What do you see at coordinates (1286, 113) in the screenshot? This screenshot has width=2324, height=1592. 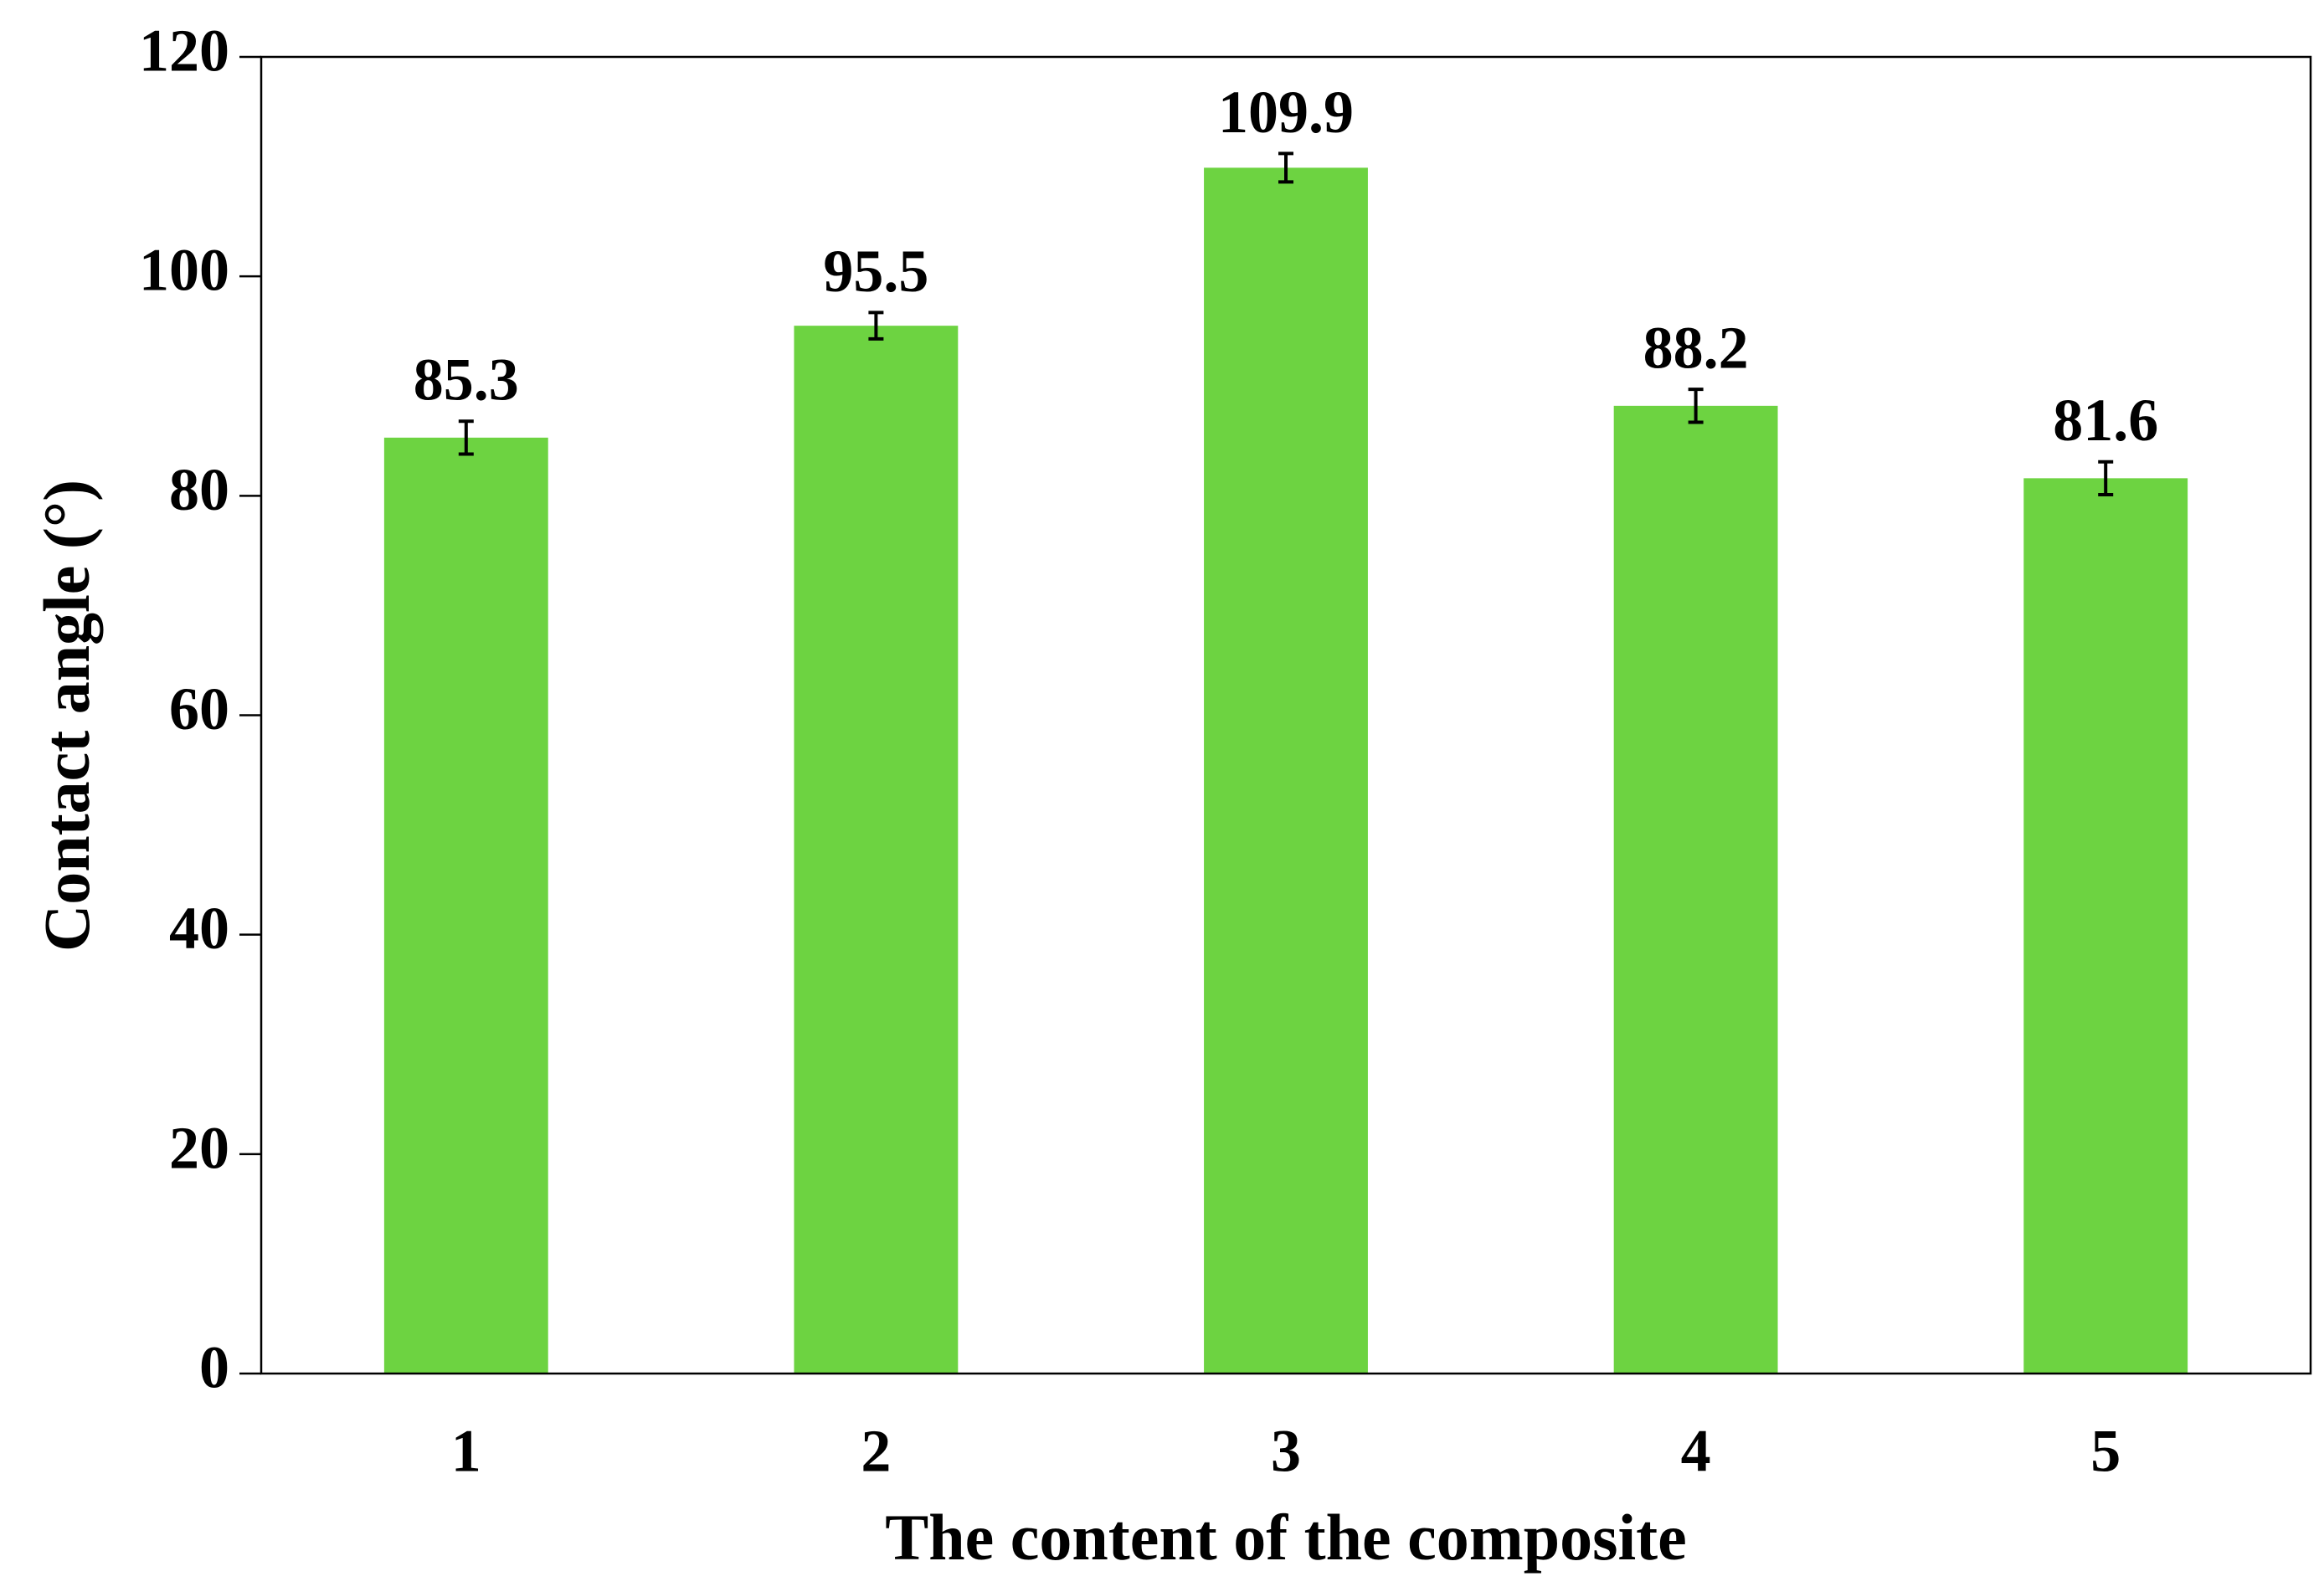 I see `value-label: 109.9` at bounding box center [1286, 113].